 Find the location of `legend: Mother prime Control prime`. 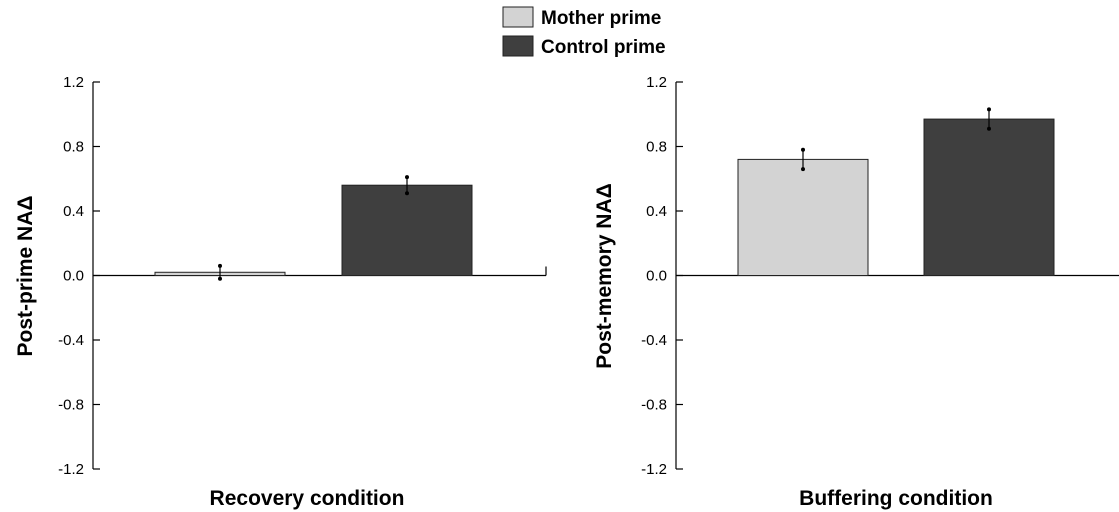

legend: Mother prime Control prime is located at coordinates (584, 32).